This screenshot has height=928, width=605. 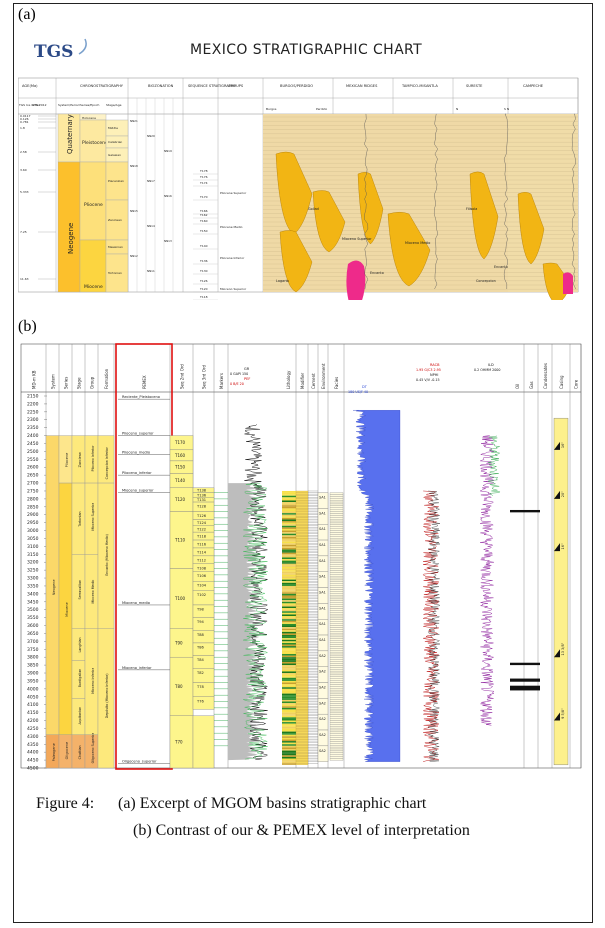 What do you see at coordinates (33, 468) in the screenshot?
I see `depth-label: 2600` at bounding box center [33, 468].